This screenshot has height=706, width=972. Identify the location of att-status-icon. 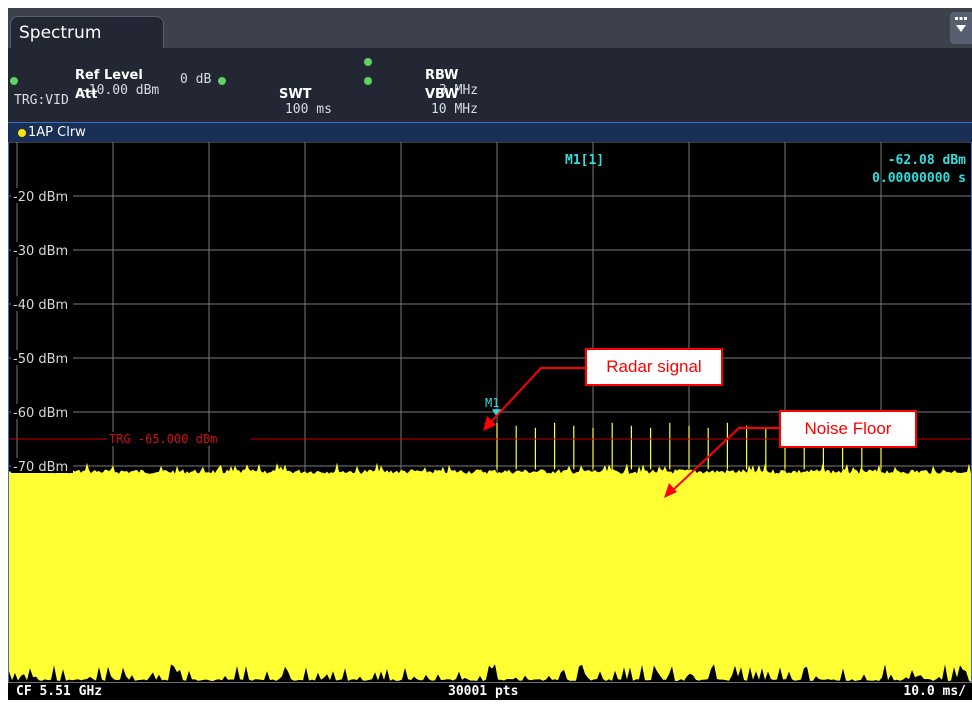
(14, 81).